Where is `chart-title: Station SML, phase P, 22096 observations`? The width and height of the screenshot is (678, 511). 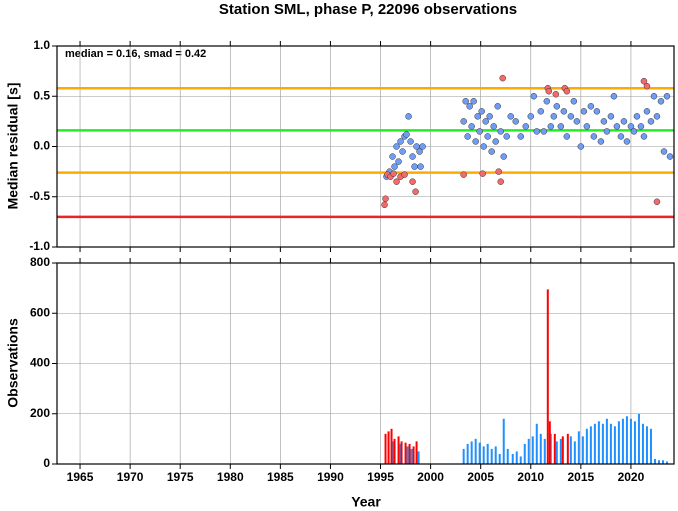
chart-title: Station SML, phase P, 22096 observations is located at coordinates (368, 9).